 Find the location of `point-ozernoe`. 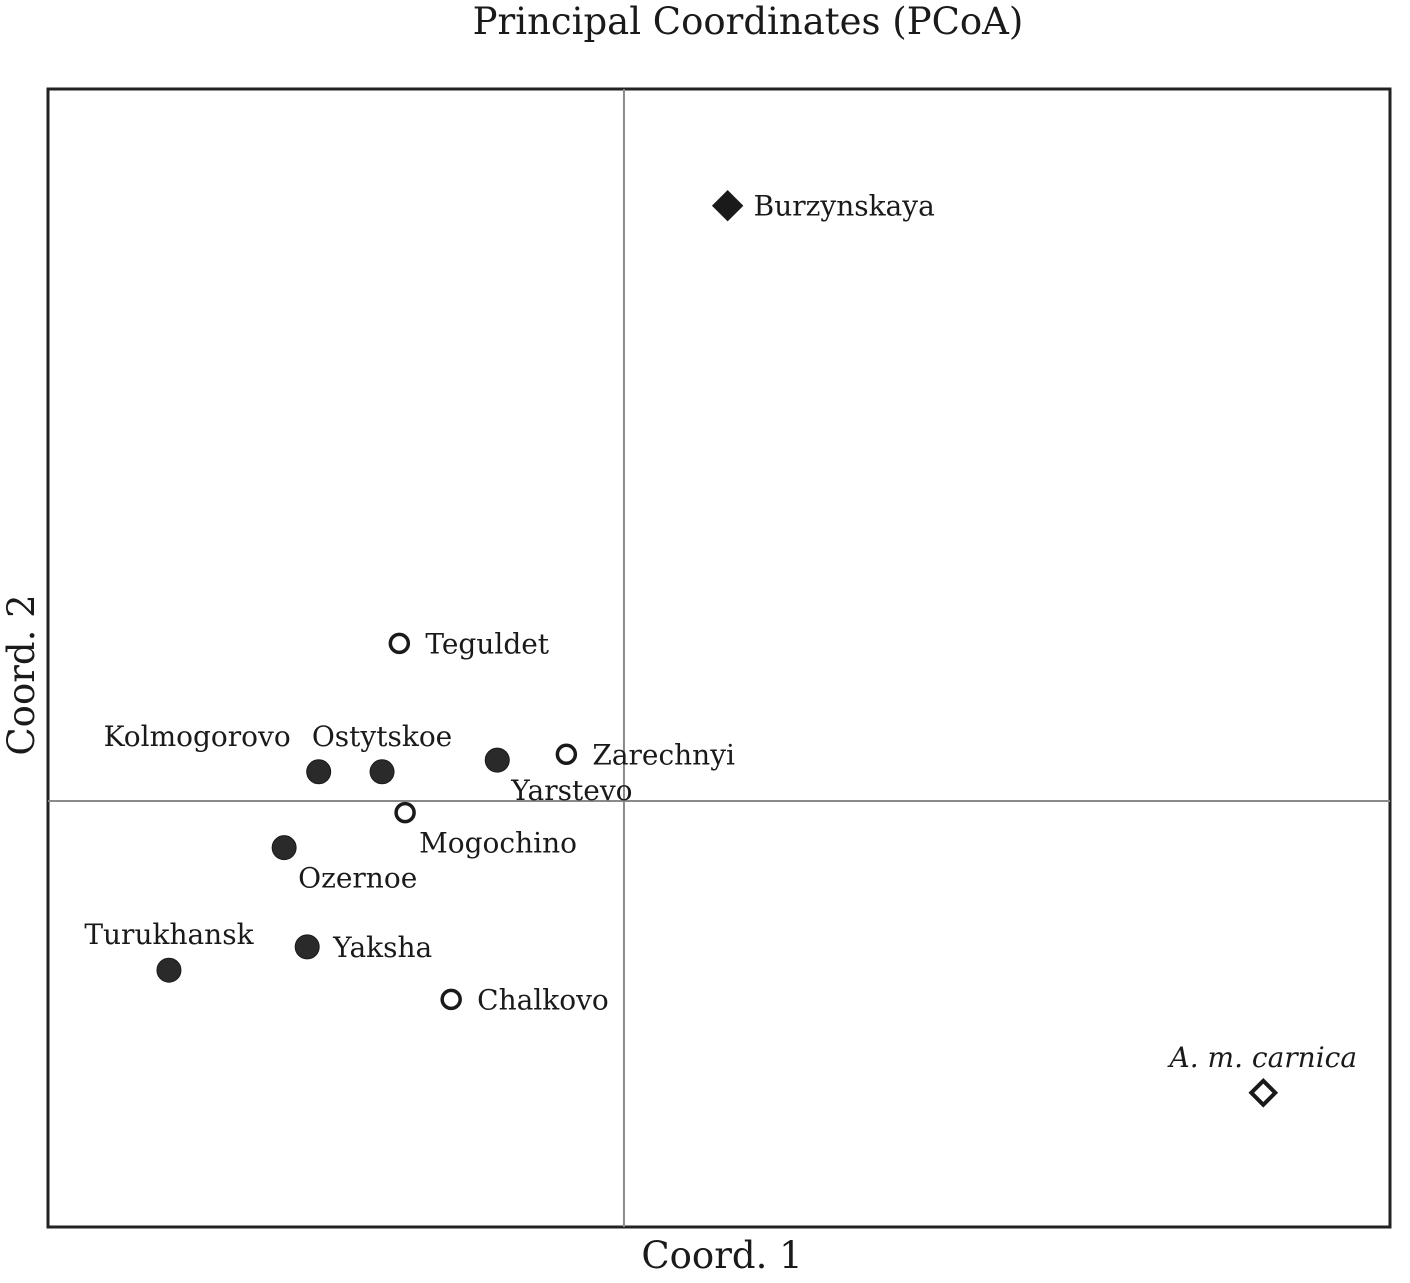

point-ozernoe is located at coordinates (284, 848).